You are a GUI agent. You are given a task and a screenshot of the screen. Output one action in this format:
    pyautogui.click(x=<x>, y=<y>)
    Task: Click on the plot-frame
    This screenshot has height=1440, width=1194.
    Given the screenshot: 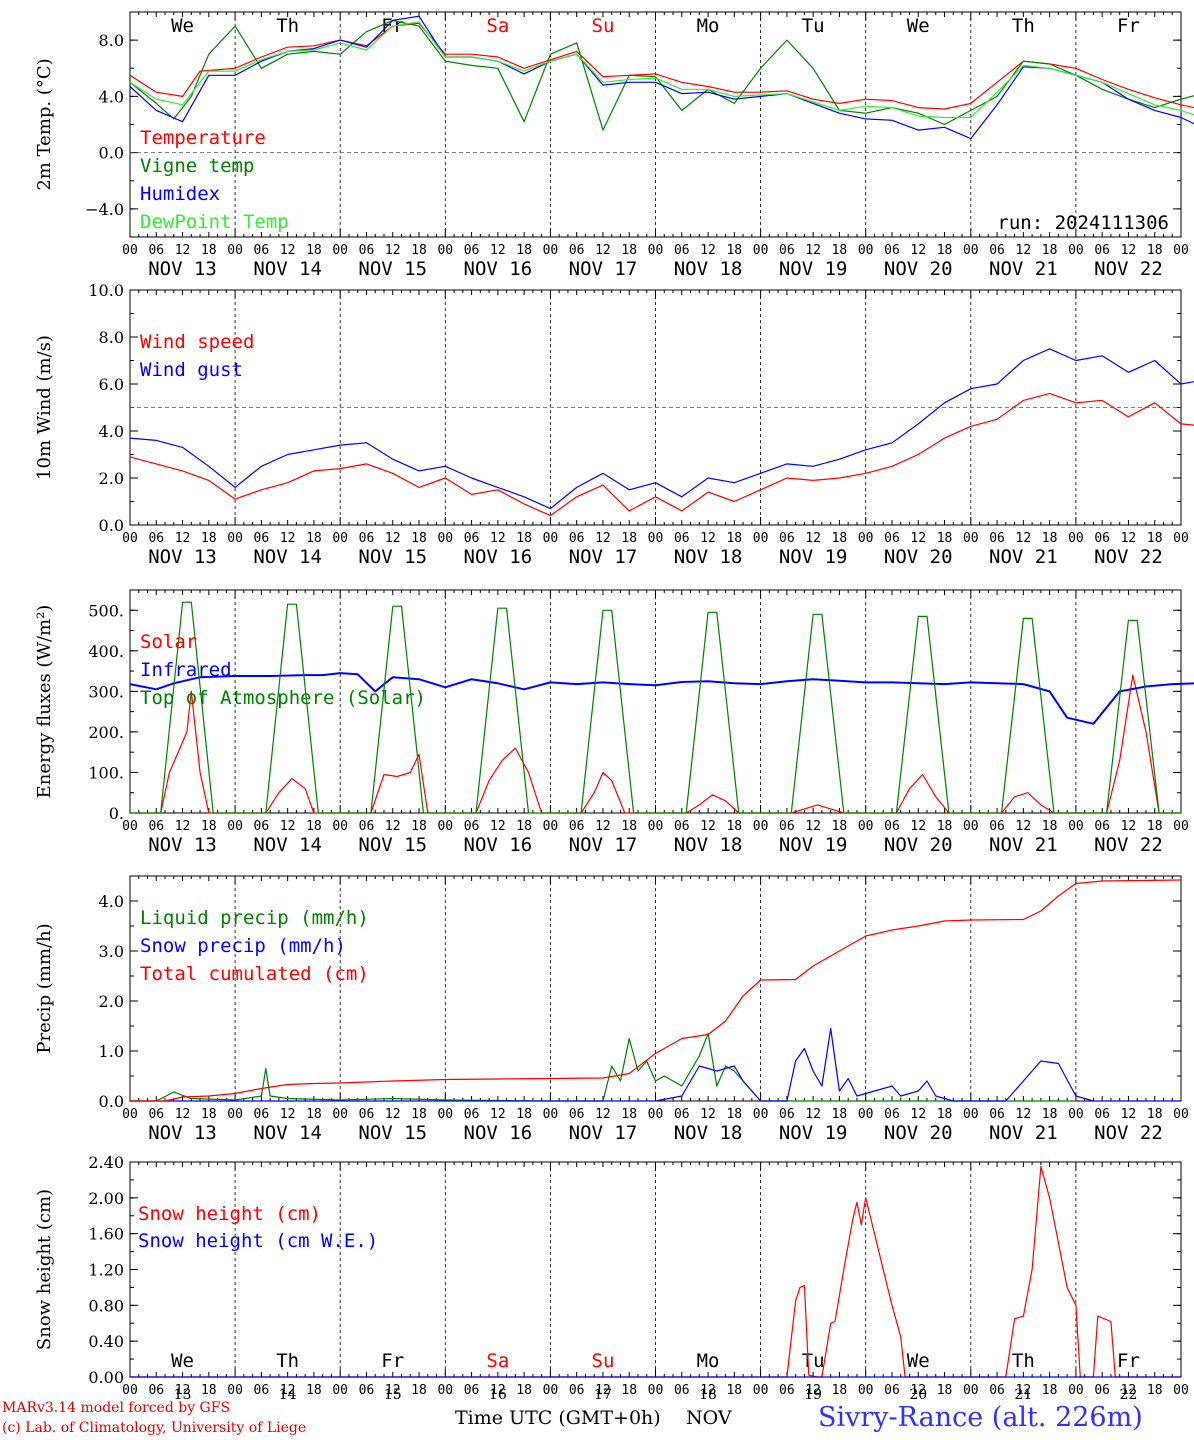 What is the action you would take?
    pyautogui.click(x=655, y=124)
    